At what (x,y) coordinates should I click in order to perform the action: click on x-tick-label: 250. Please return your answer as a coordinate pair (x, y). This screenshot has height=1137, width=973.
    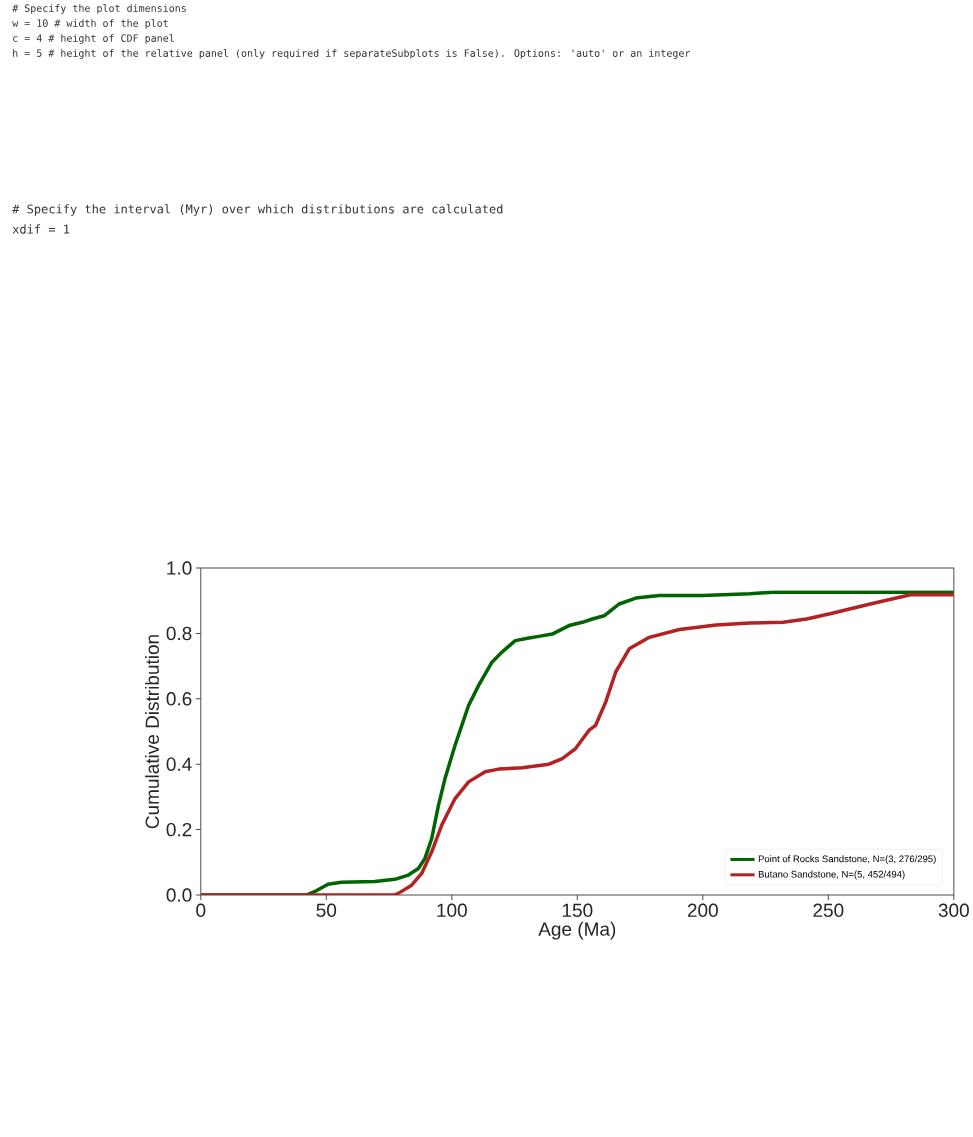
    Looking at the image, I should click on (828, 910).